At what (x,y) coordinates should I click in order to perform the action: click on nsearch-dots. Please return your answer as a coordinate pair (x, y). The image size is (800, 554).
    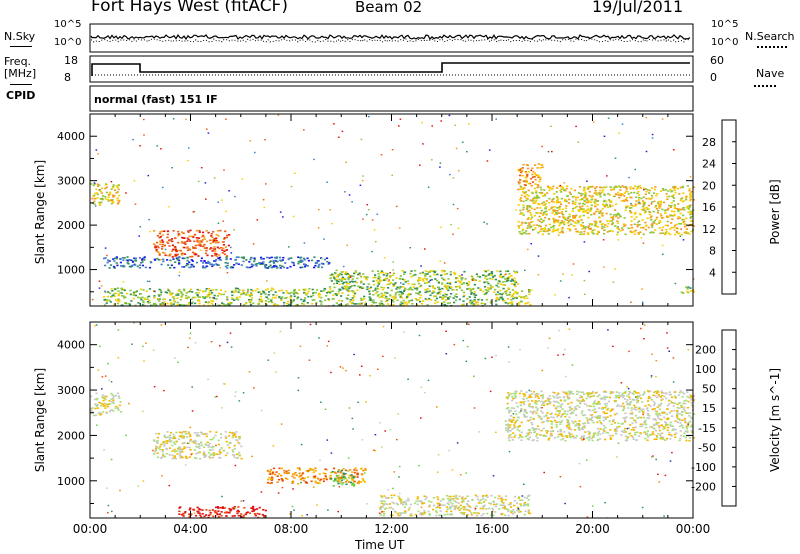
    Looking at the image, I should click on (772, 47).